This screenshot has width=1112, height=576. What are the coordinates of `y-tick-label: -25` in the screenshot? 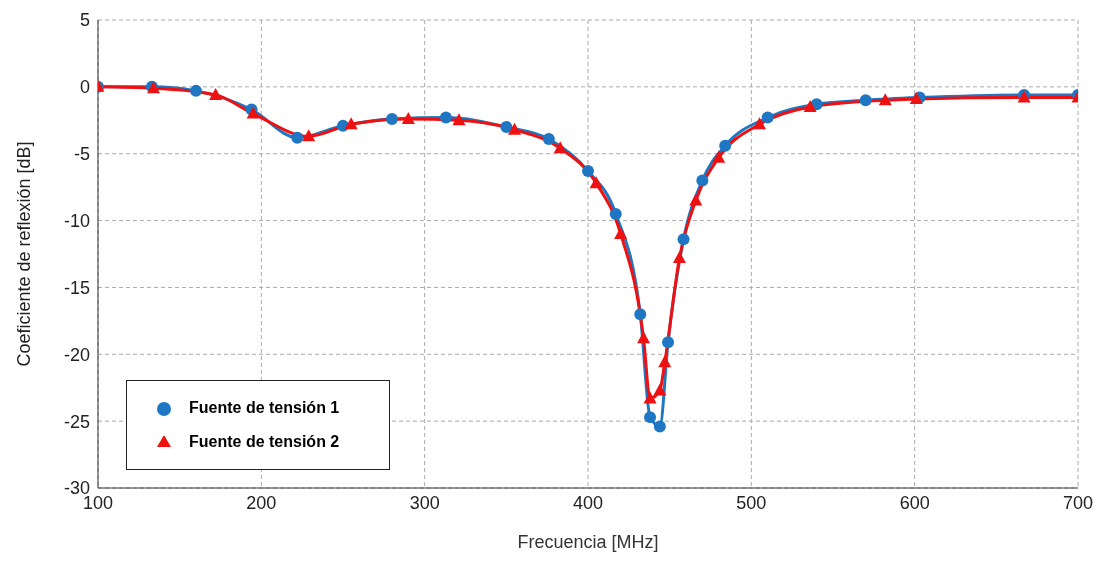 It's located at (76, 421).